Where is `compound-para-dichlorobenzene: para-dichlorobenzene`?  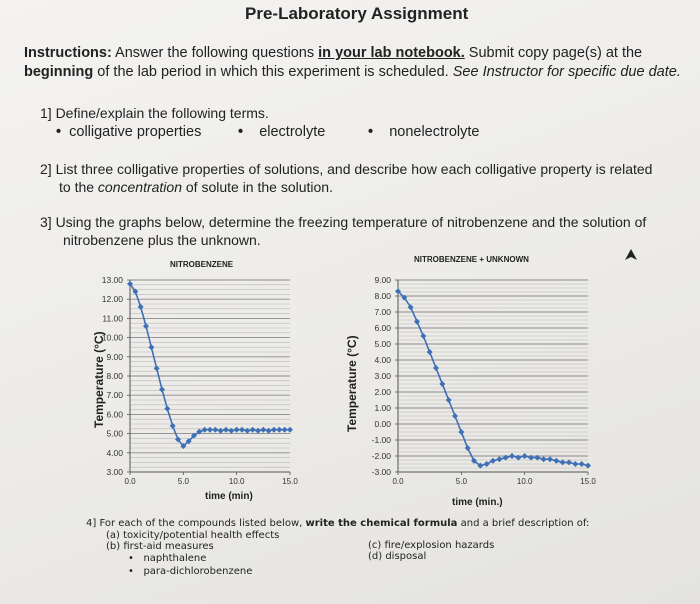
compound-para-dichlorobenzene: para-dichlorobenzene is located at coordinates (198, 571).